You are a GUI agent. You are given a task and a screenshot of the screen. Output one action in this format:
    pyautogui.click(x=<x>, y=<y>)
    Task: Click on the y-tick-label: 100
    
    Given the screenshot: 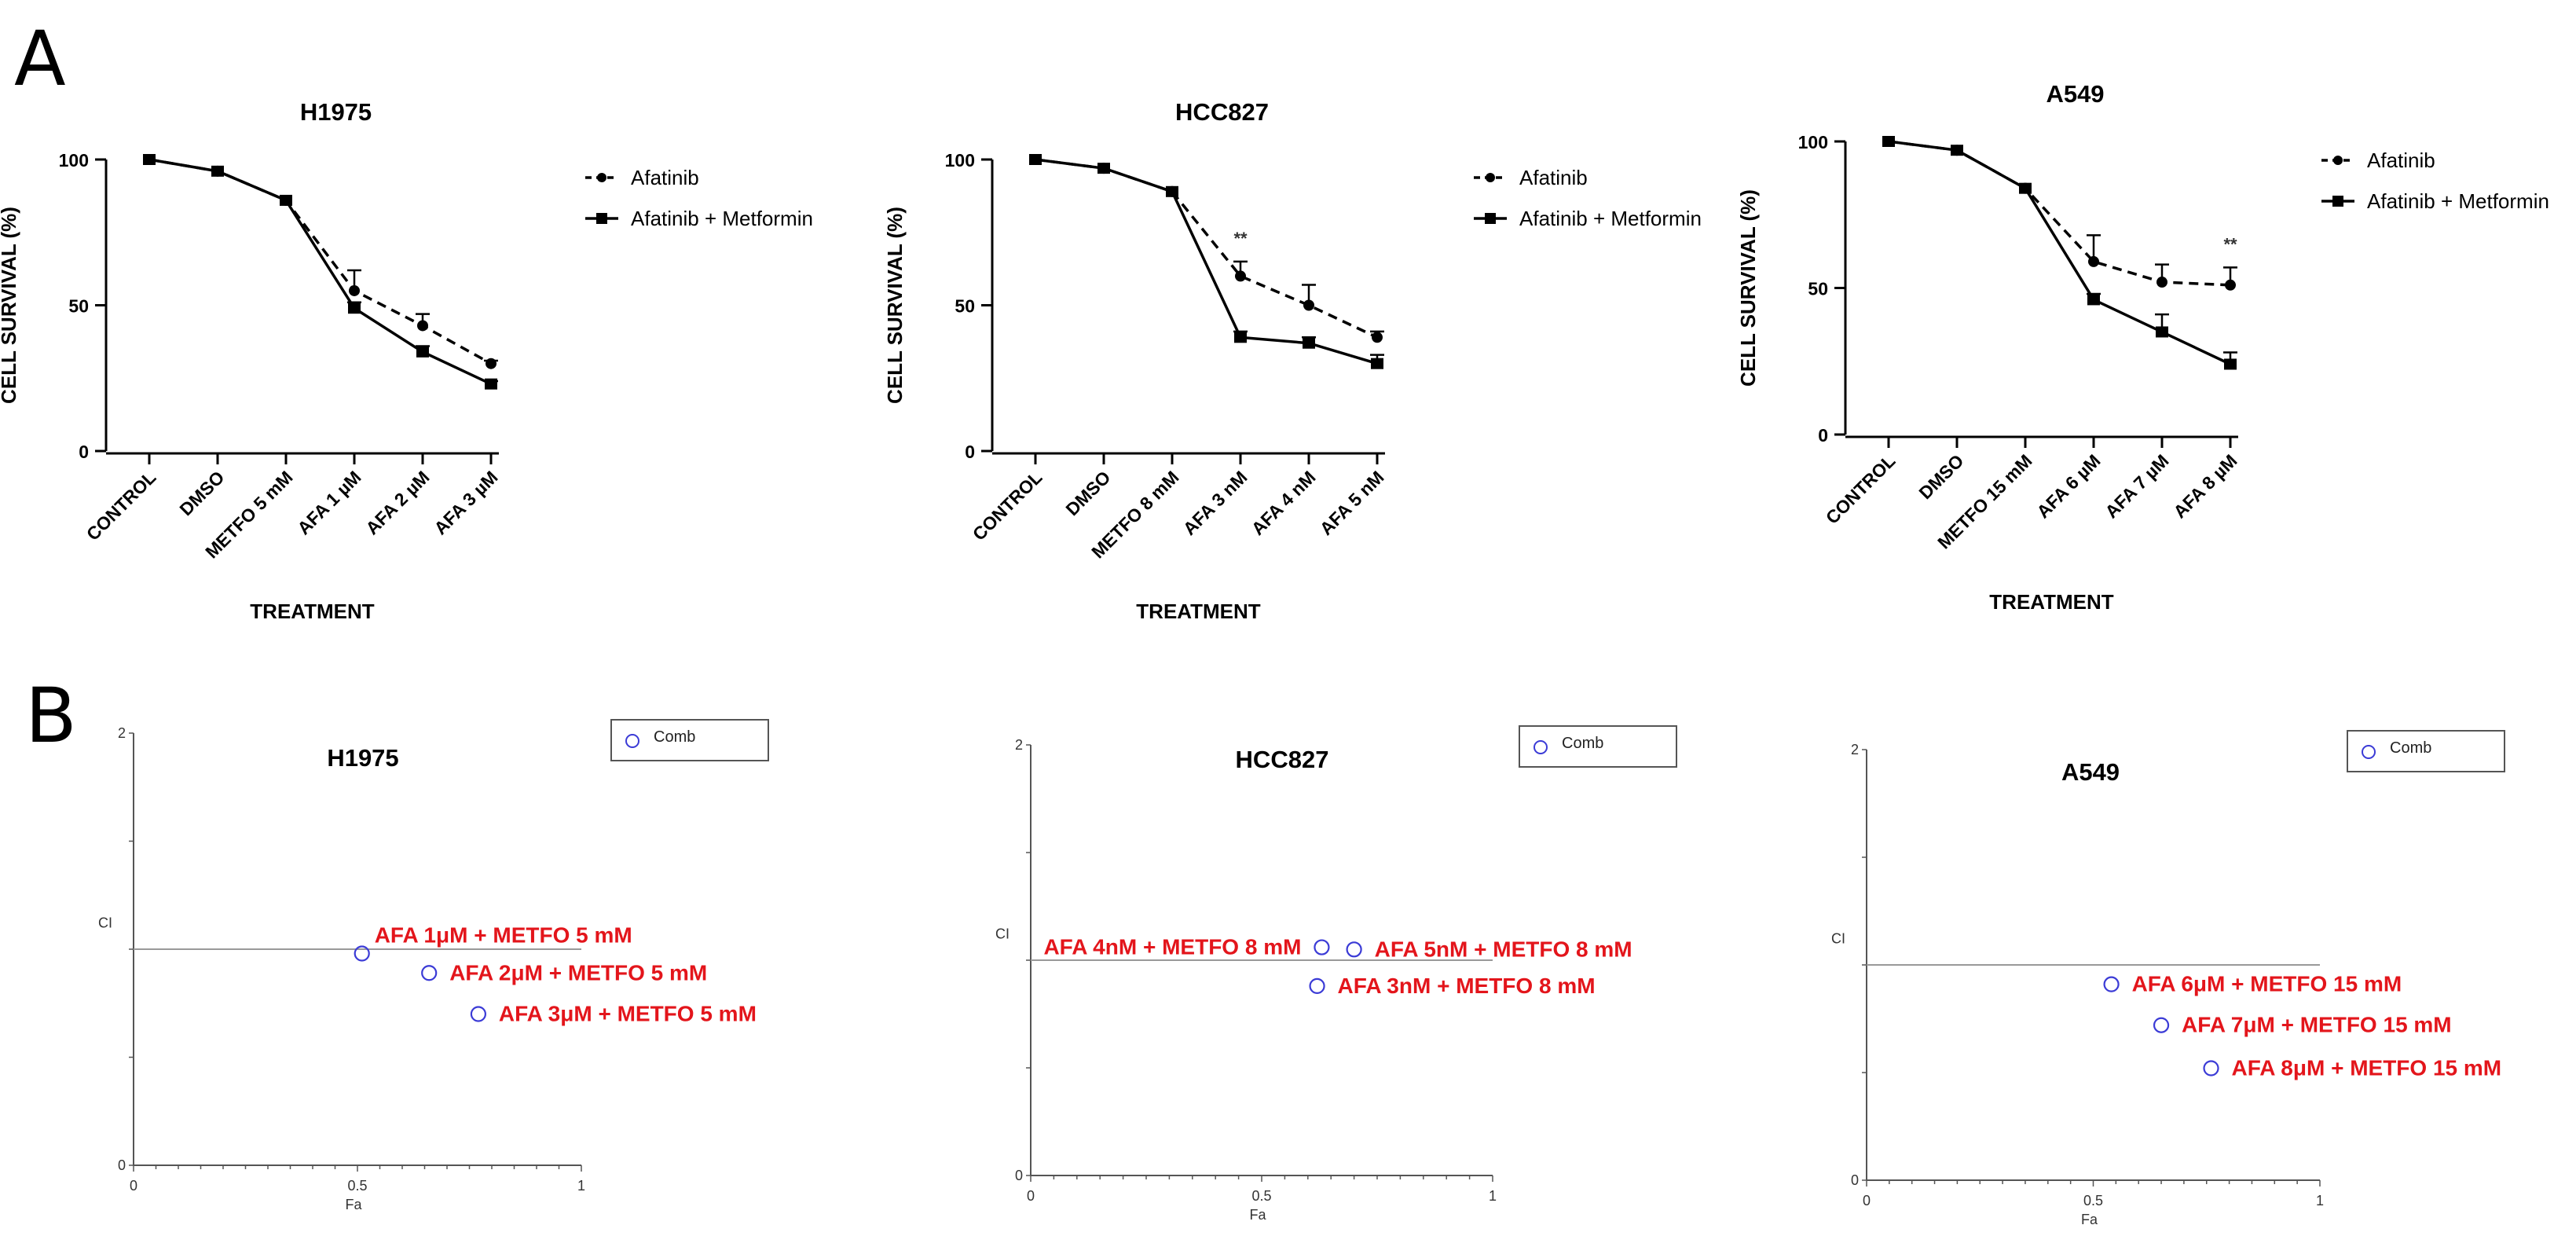 What is the action you would take?
    pyautogui.click(x=960, y=160)
    